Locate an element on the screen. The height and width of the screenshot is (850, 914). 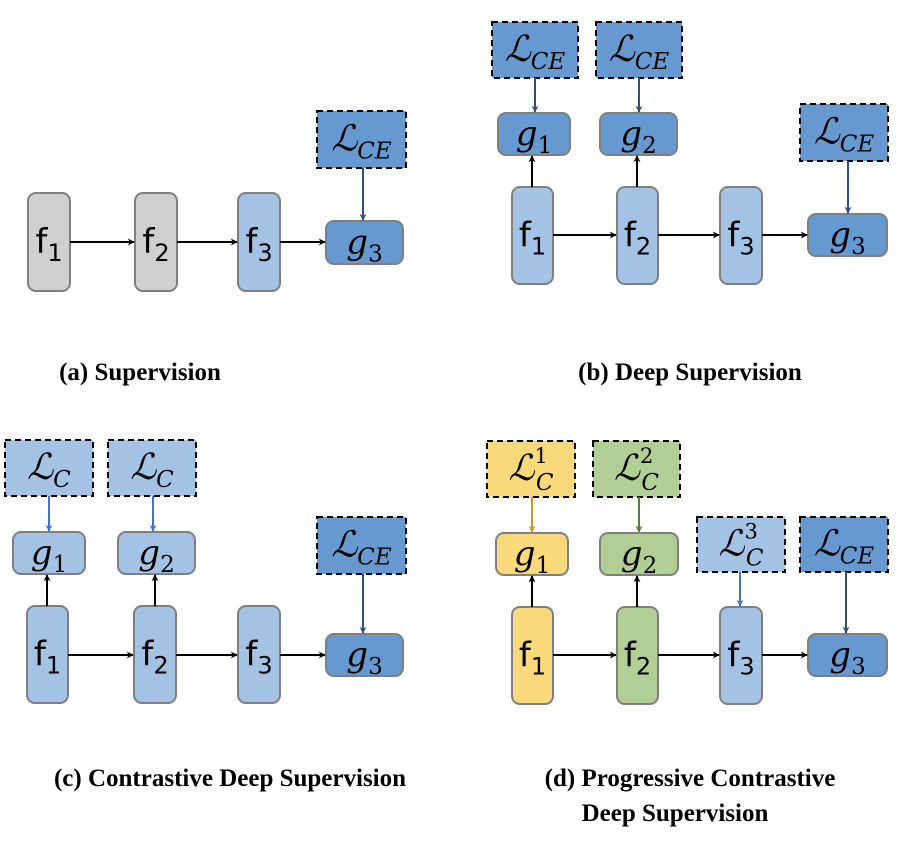
c-g3-box is located at coordinates (364, 655).